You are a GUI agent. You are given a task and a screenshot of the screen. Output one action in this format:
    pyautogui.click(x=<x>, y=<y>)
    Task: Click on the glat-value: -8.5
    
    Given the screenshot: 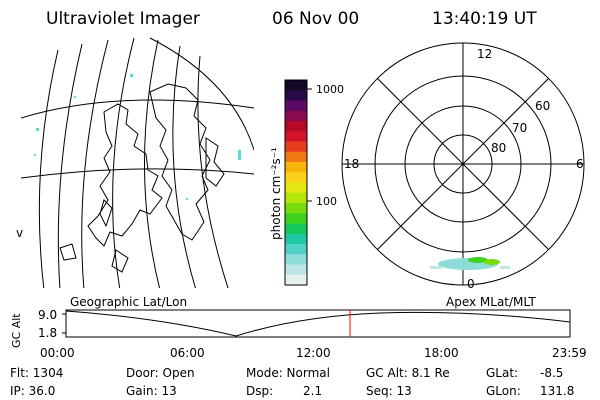 What is the action you would take?
    pyautogui.click(x=552, y=373)
    